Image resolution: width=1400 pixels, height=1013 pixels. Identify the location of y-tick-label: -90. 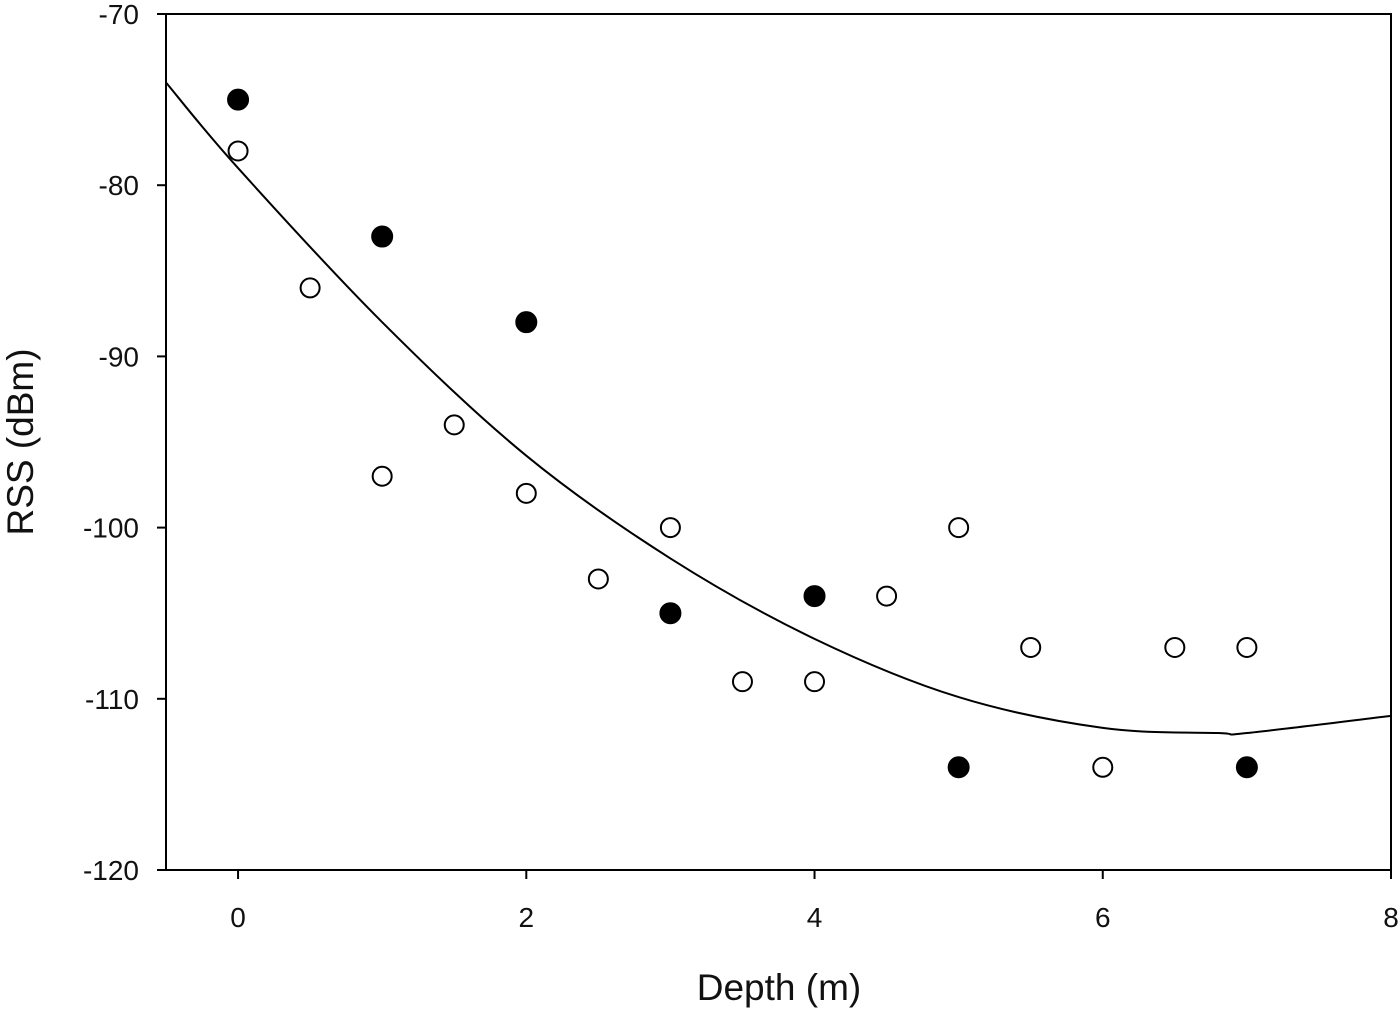
(119, 356).